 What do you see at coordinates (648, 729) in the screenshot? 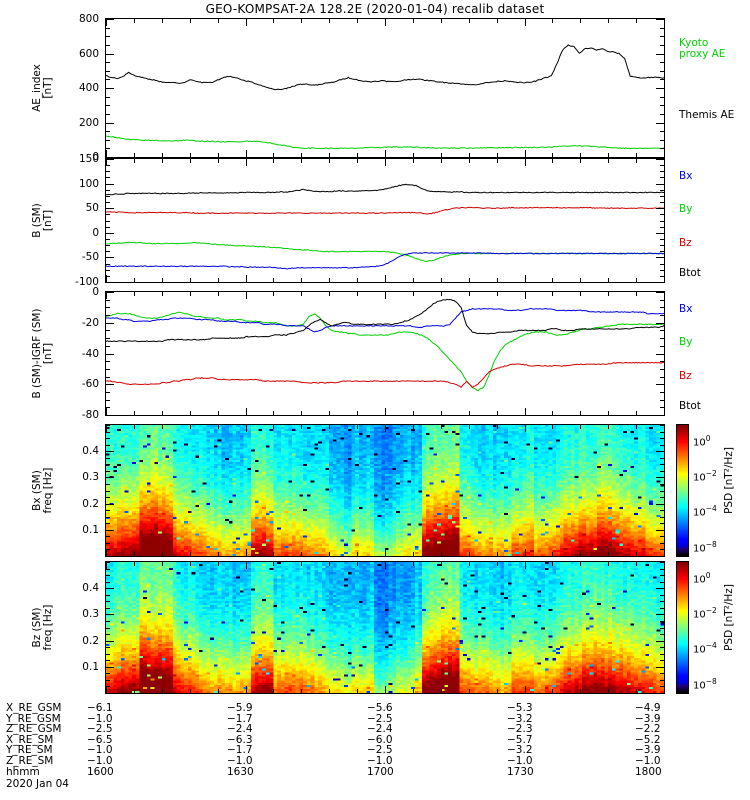
I see `footer-value: −2.2` at bounding box center [648, 729].